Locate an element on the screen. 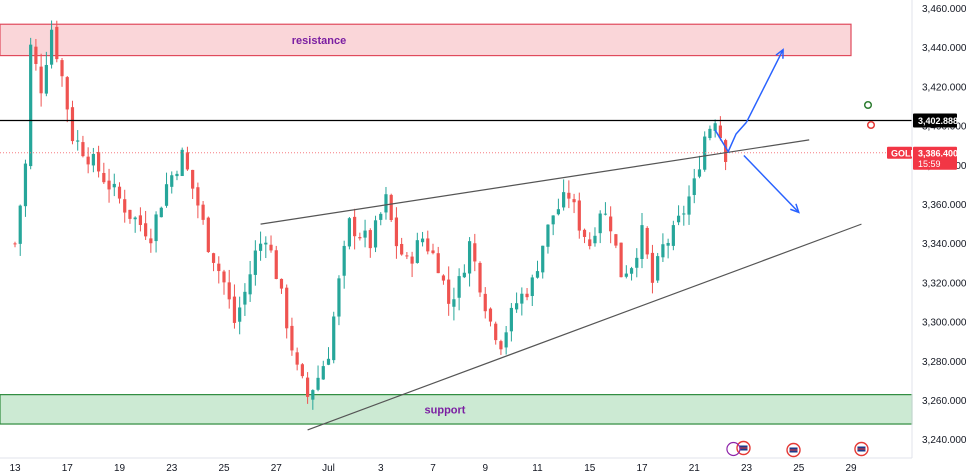 This screenshot has height=475, width=966. horizontal-level-tag is located at coordinates (935, 120).